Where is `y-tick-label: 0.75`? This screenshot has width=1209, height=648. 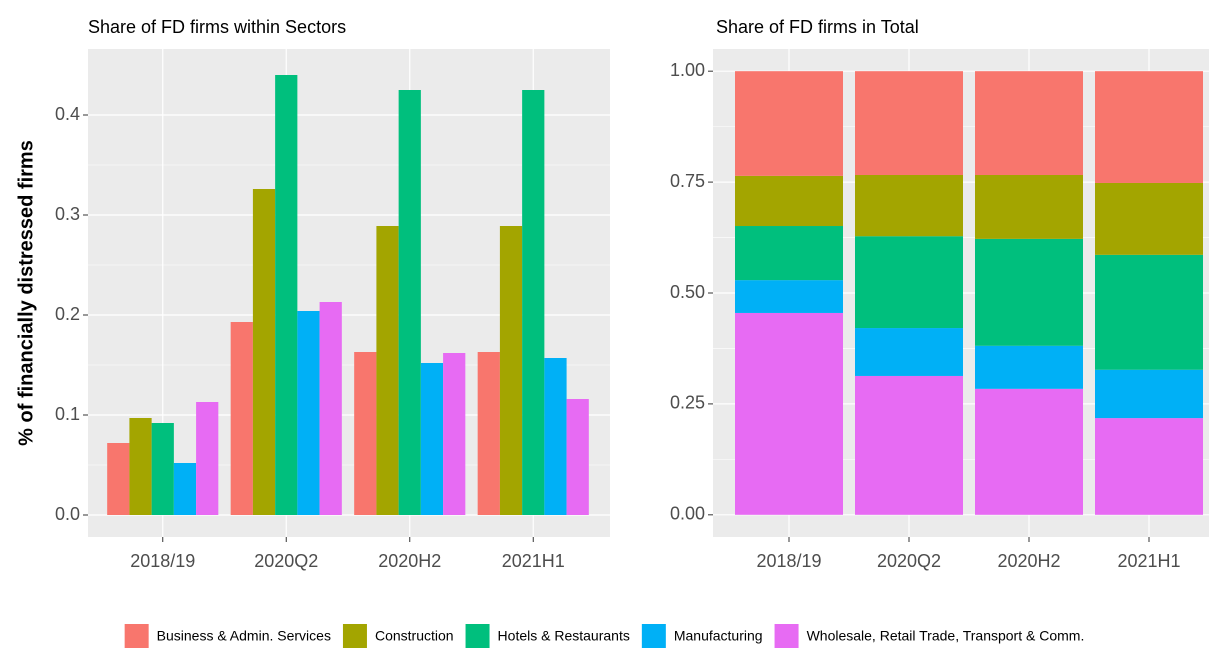
y-tick-label: 0.75 is located at coordinates (687, 181).